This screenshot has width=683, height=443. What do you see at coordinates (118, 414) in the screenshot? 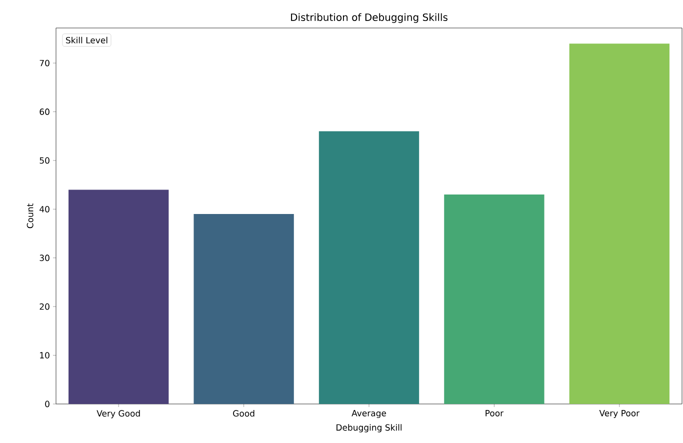
I see `x-tick-label: Very Good` at bounding box center [118, 414].